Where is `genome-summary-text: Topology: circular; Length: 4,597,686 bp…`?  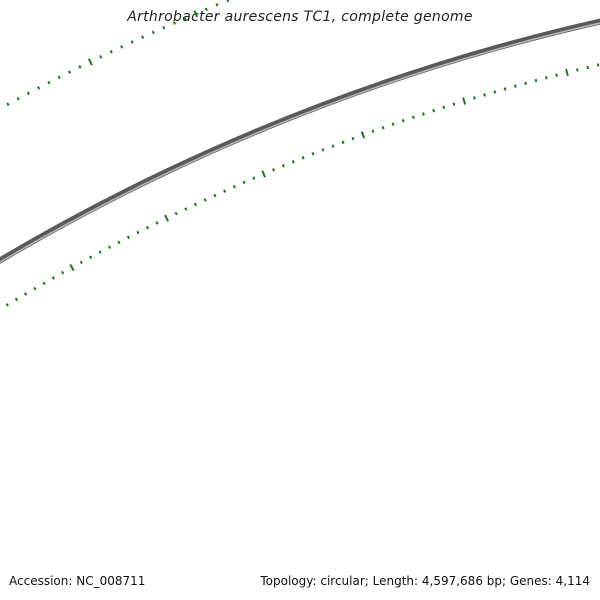 genome-summary-text: Topology: circular; Length: 4,597,686 bp… is located at coordinates (425, 581).